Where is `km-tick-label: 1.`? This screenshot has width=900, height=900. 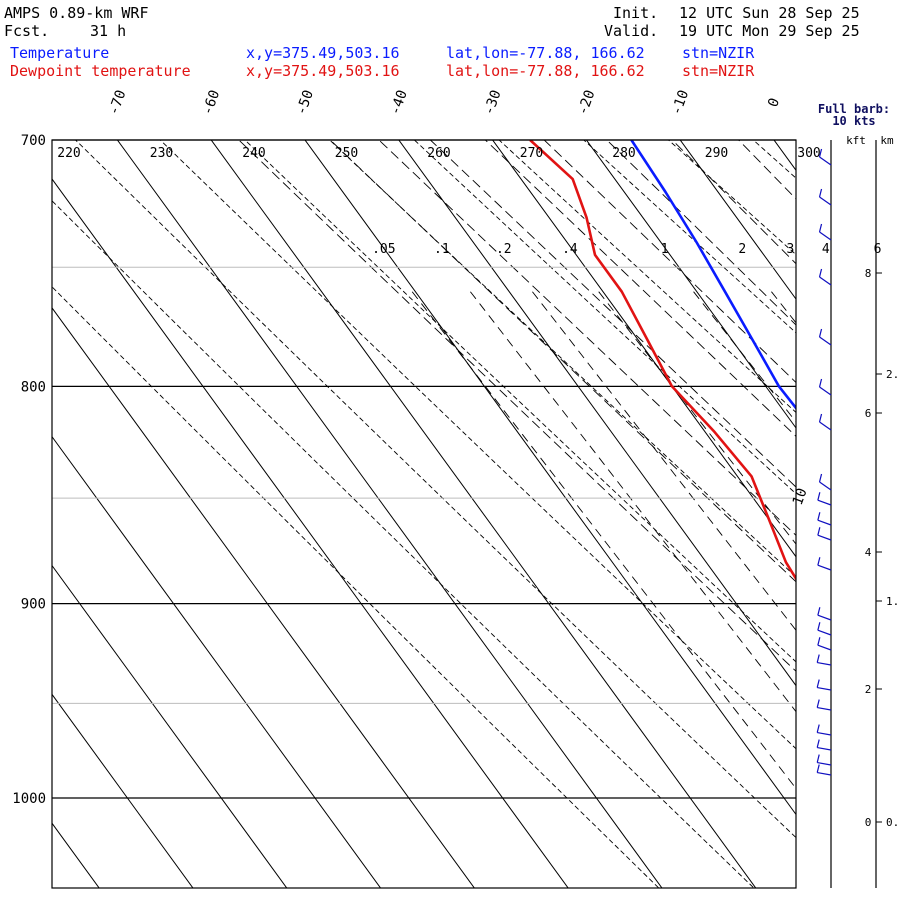
km-tick-label: 1. is located at coordinates (892, 601).